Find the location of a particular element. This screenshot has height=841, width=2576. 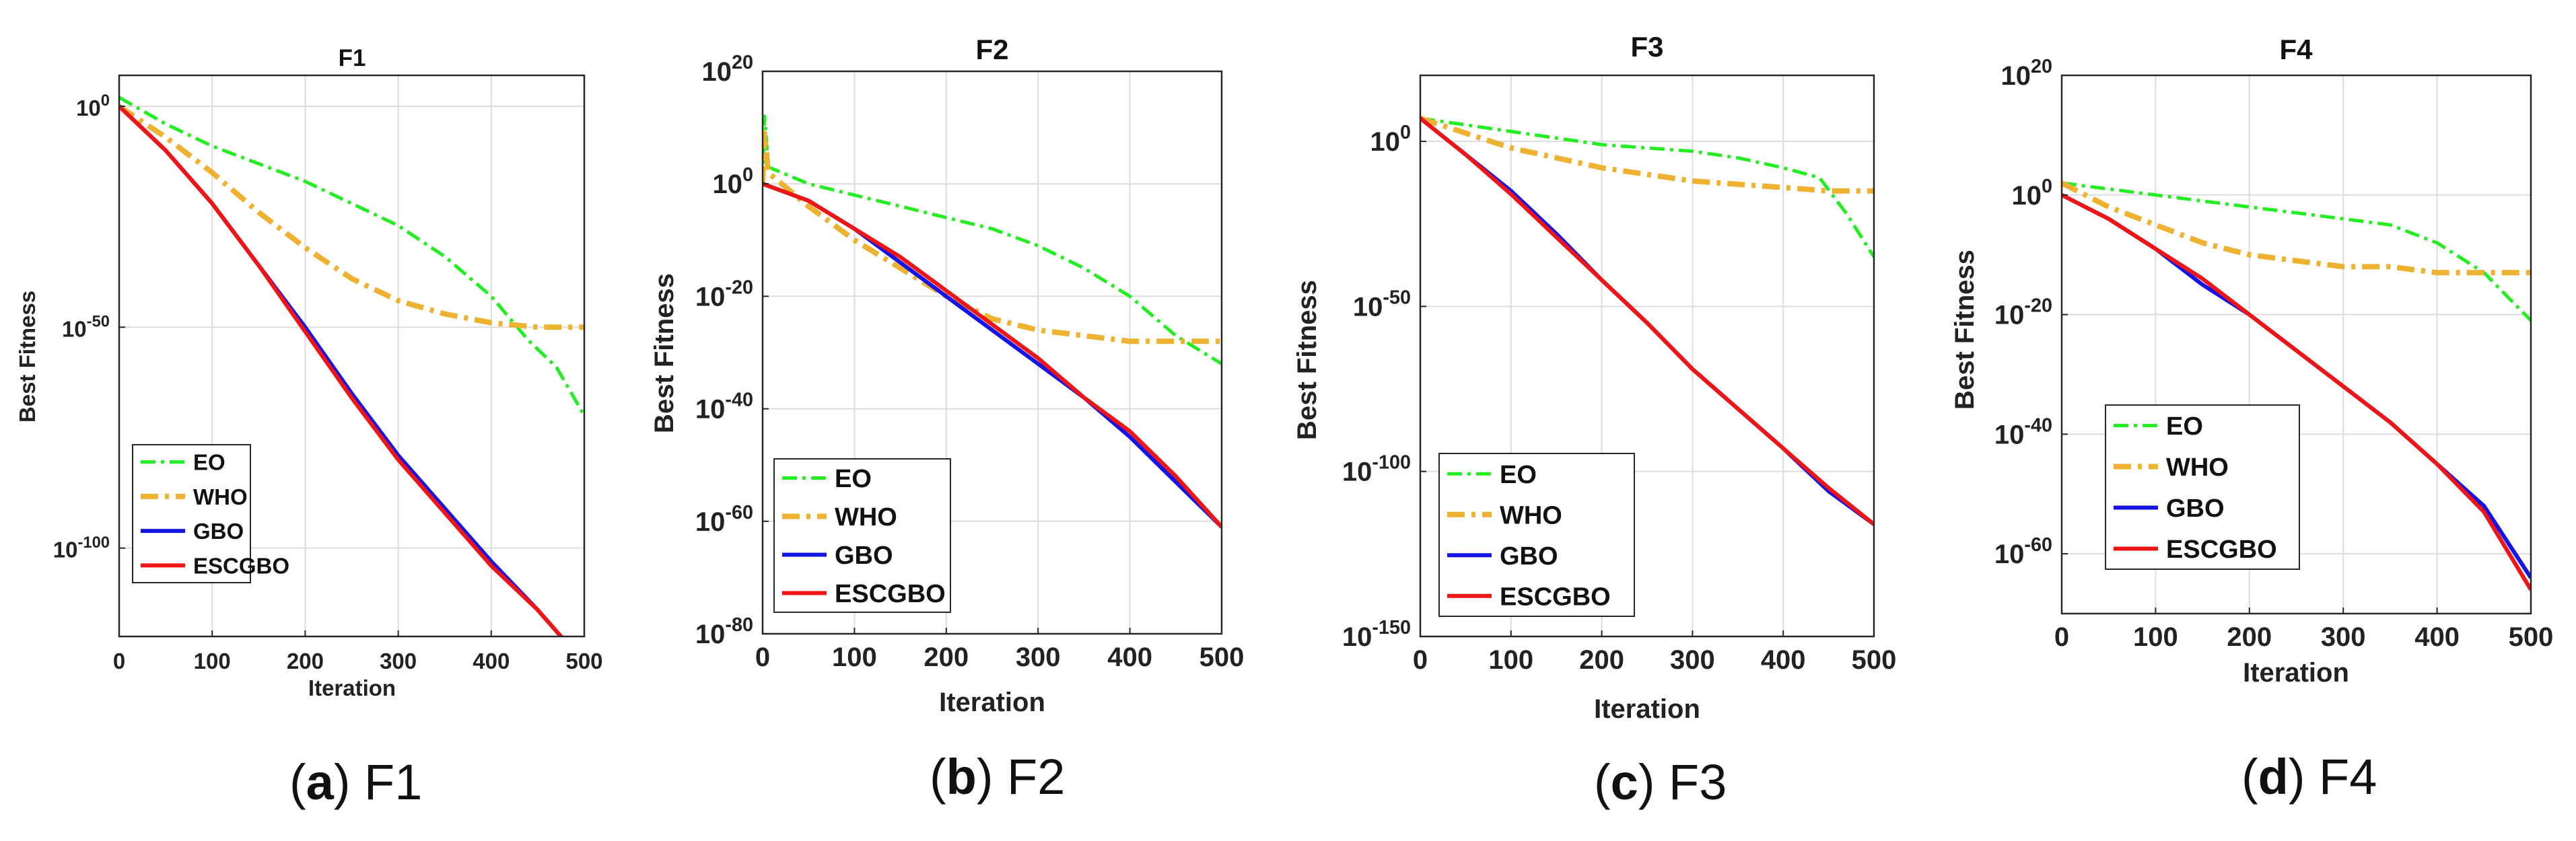

chart-title: F2 is located at coordinates (991, 49).